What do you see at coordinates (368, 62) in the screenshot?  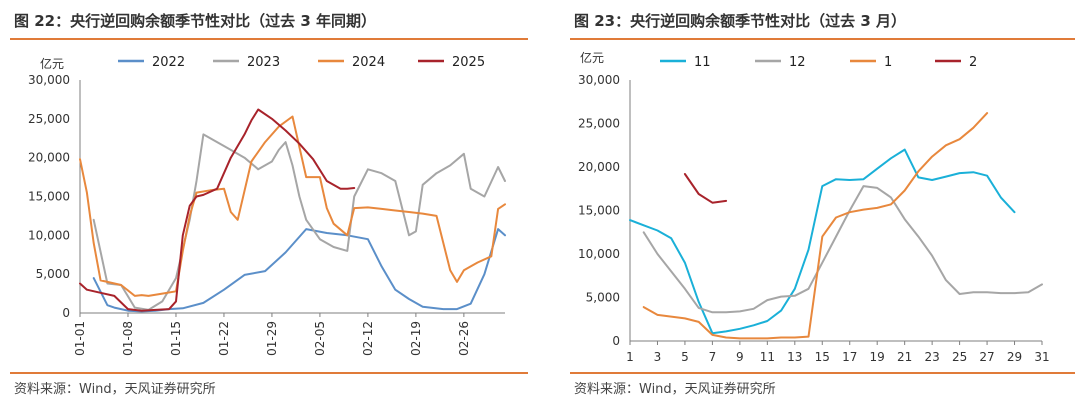 I see `legend-label-2024: 2024` at bounding box center [368, 62].